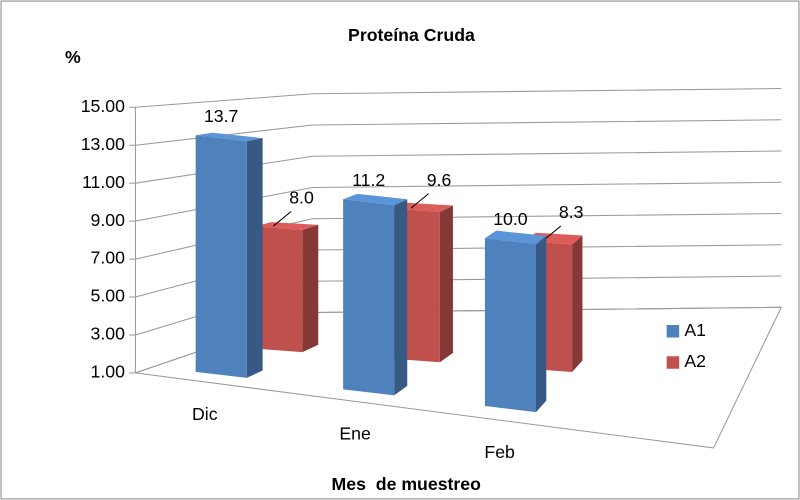 This screenshot has width=800, height=500. Describe the element at coordinates (695, 330) in the screenshot. I see `legend-label: A1` at that location.